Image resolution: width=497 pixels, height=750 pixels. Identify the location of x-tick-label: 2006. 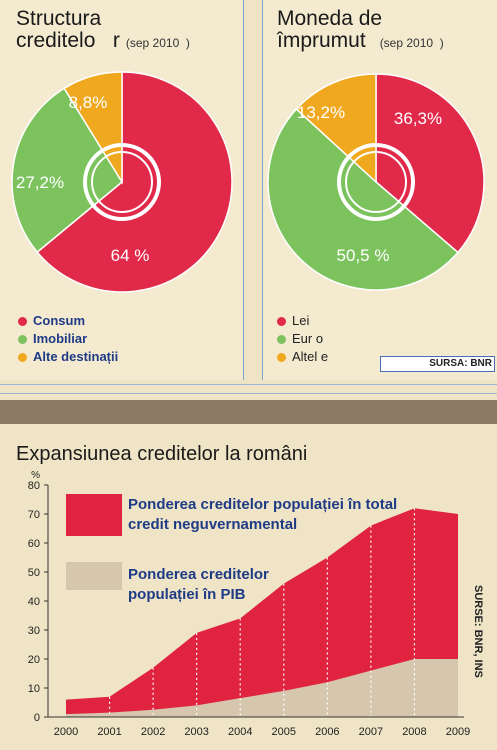
(327, 732).